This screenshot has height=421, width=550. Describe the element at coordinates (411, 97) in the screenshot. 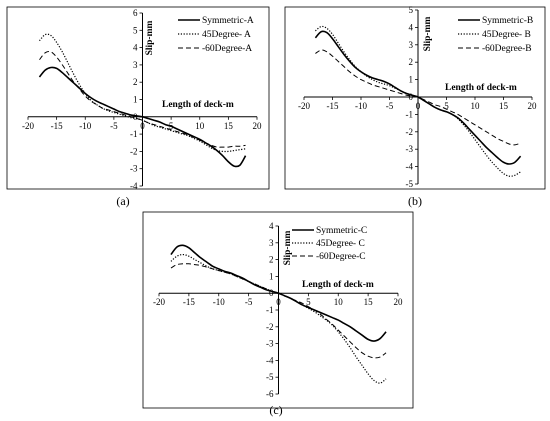

I see `panel-b-y-tick-label: 0` at that location.